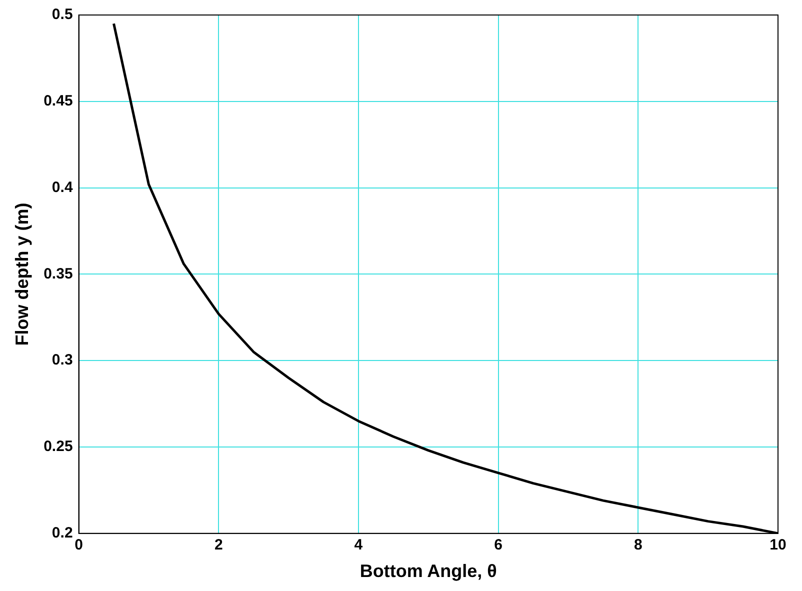 The width and height of the screenshot is (802, 591). Describe the element at coordinates (58, 101) in the screenshot. I see `y-tick-label: 0.45` at that location.